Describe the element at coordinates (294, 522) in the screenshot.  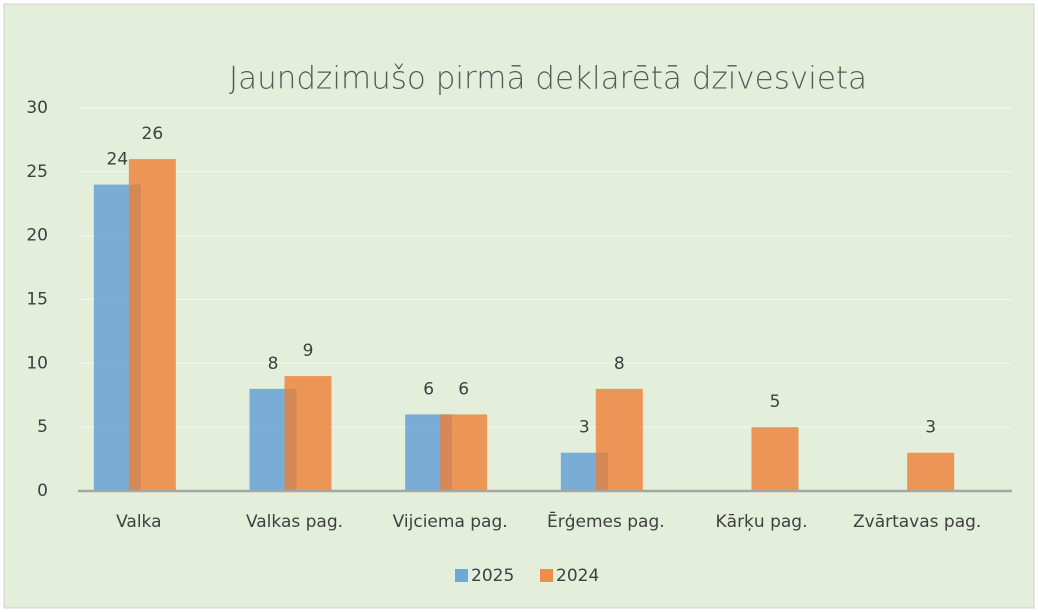
I see `x-tick-label: Valkas pag.` at that location.